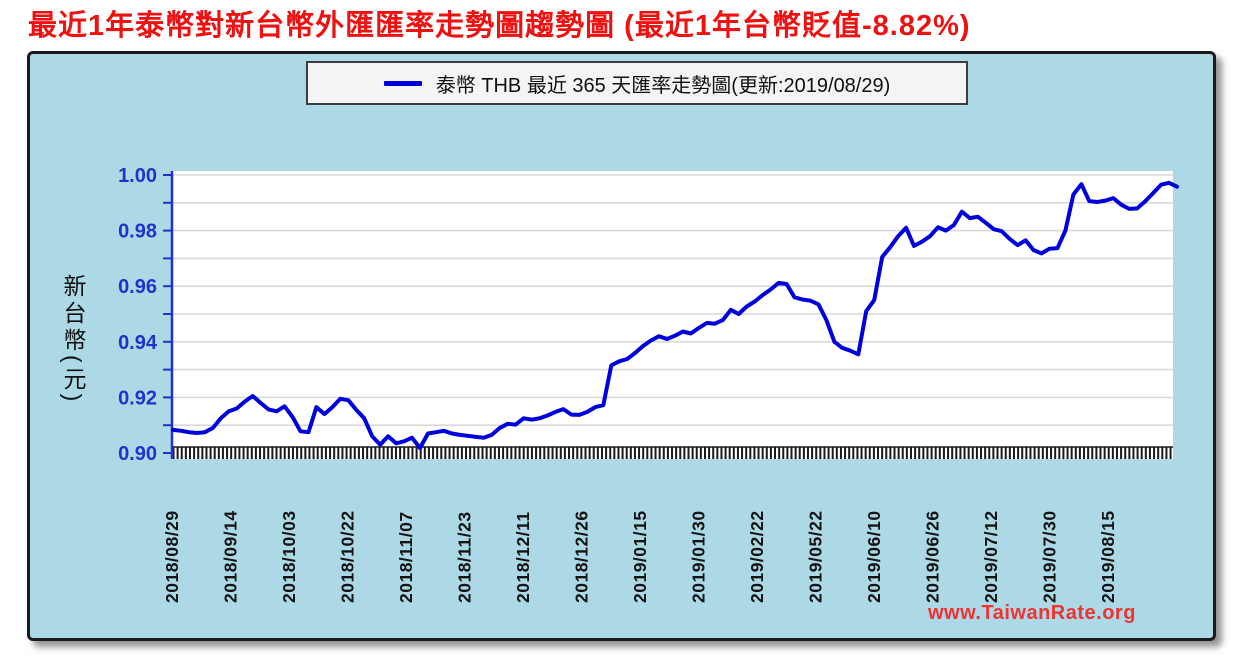 The image size is (1248, 664). What do you see at coordinates (289, 556) in the screenshot?
I see `x-tick-label: 2018/10/03` at bounding box center [289, 556].